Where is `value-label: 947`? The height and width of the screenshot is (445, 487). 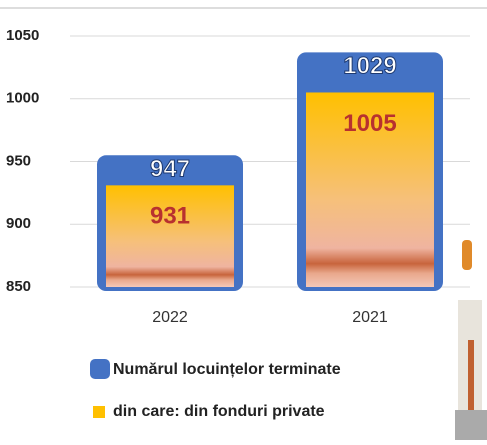 value-label: 947 is located at coordinates (170, 169).